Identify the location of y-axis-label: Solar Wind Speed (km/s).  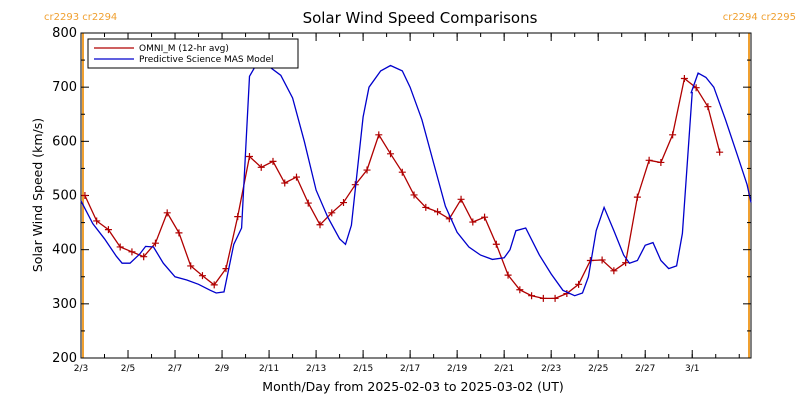
(37, 195).